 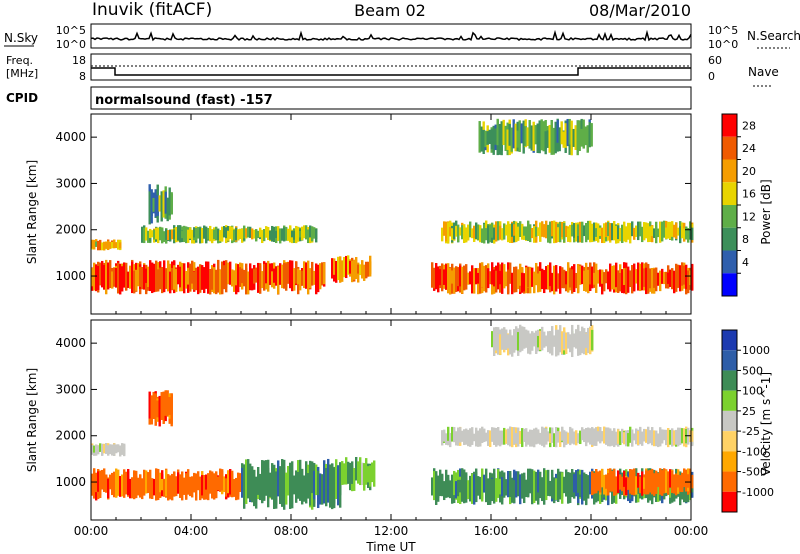 I want to click on power-colorbar-tick-label: 16, so click(x=749, y=194).